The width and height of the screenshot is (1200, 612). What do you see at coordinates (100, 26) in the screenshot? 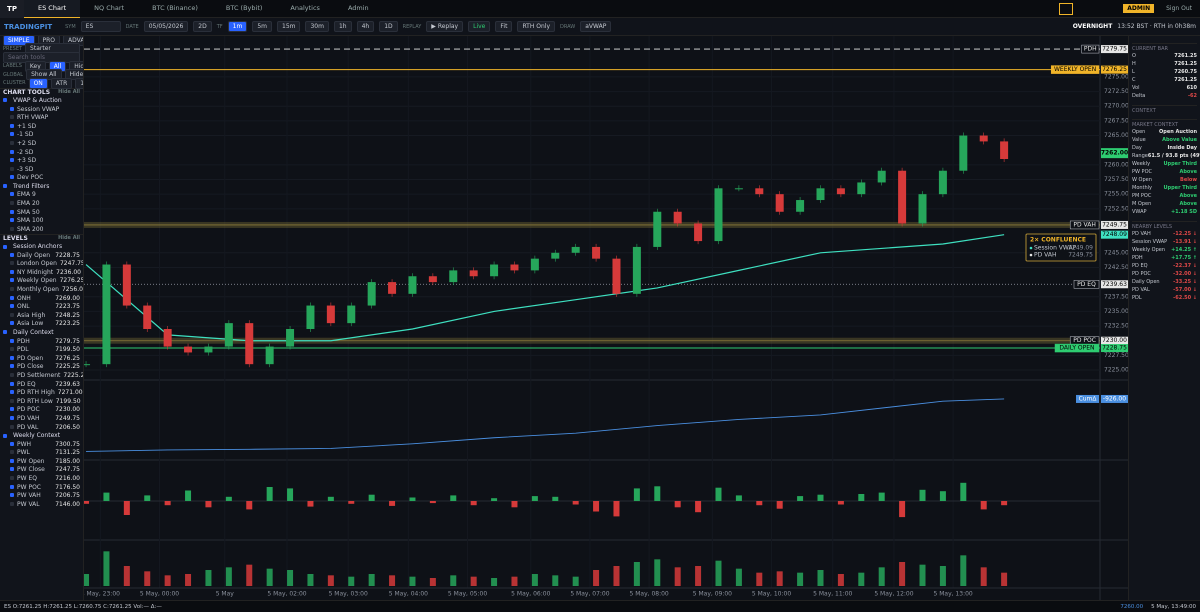
I see `toolbar-button: ES` at bounding box center [100, 26].